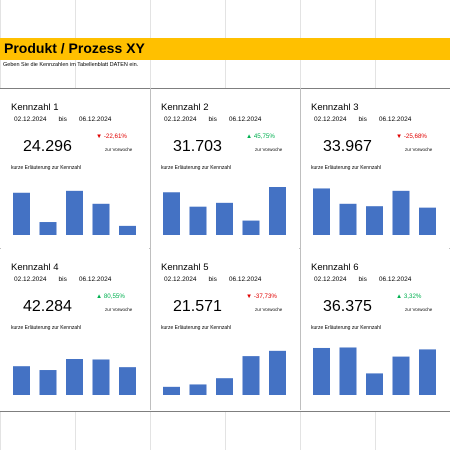 This screenshot has width=450, height=450. What do you see at coordinates (197, 306) in the screenshot?
I see `kpi-value: 21.571` at bounding box center [197, 306].